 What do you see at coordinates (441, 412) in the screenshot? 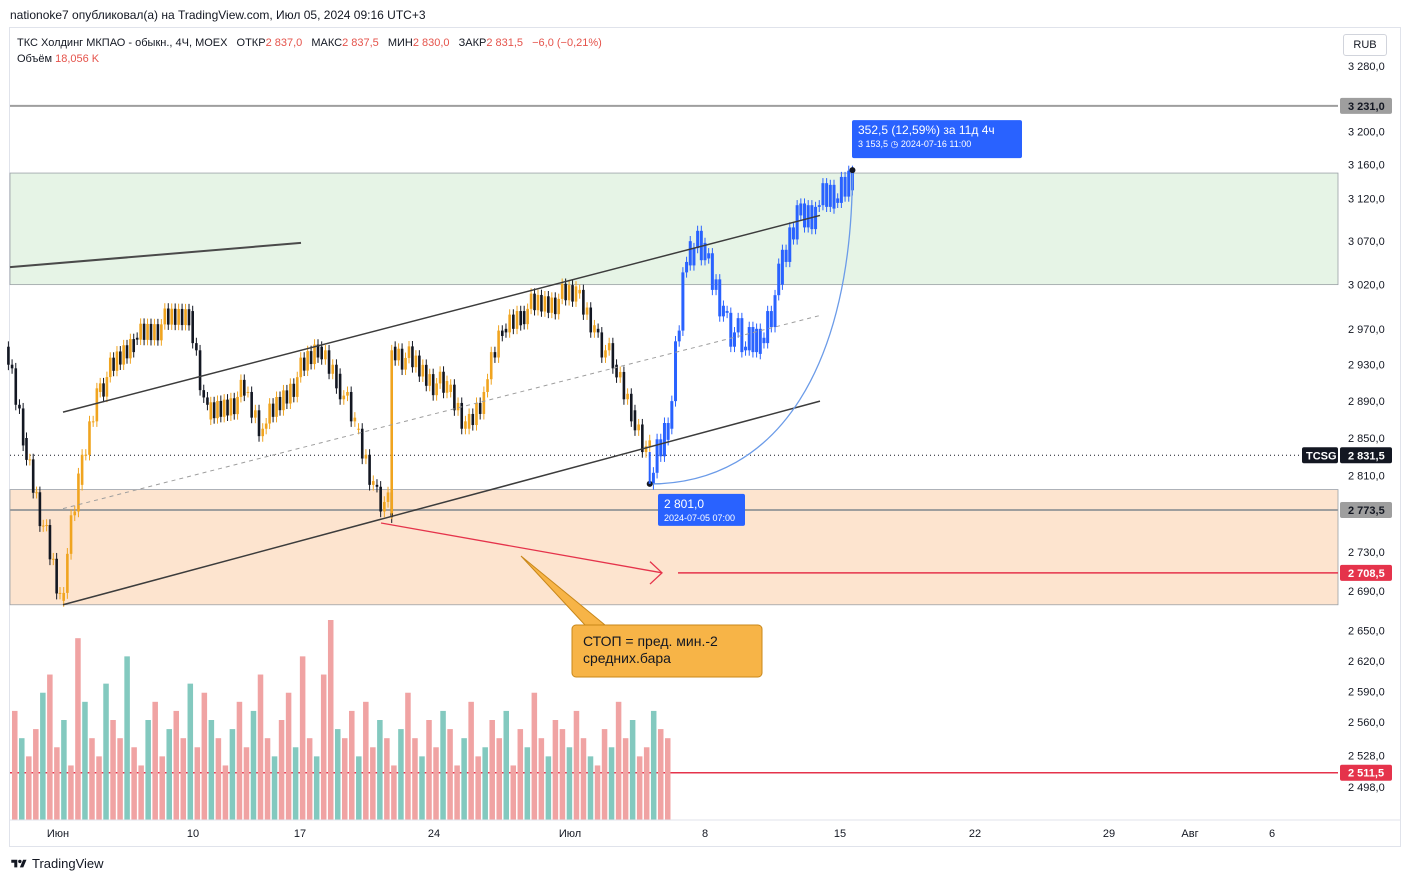
I see `channel-mid-line` at bounding box center [441, 412].